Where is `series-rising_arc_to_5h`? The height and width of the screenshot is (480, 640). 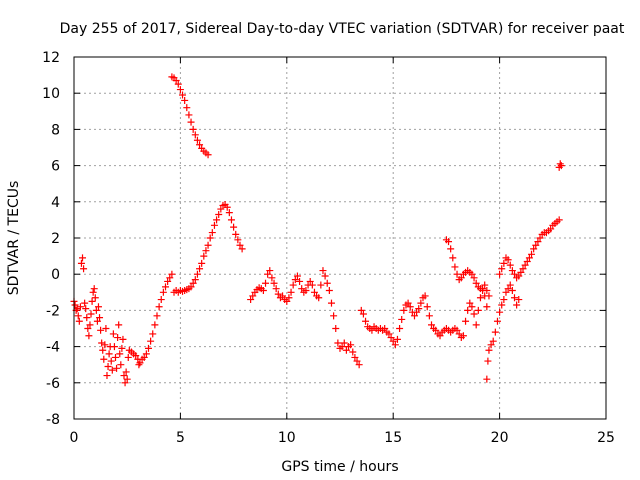 series-rising_arc_to_5h is located at coordinates (193, 281).